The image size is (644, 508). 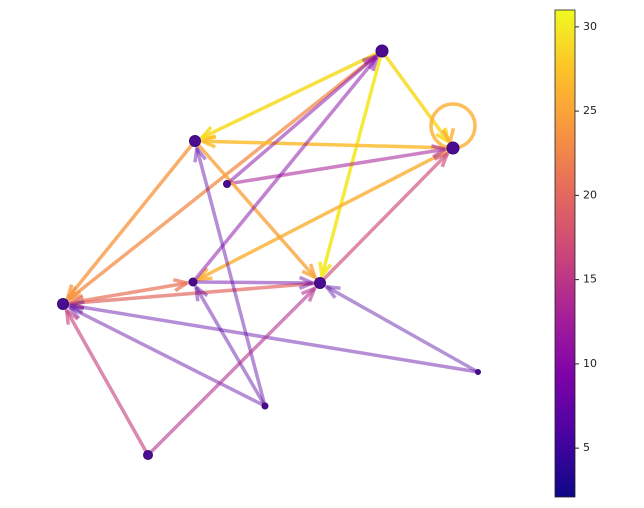 I want to click on colorbar-tick-label: 25, so click(x=590, y=110).